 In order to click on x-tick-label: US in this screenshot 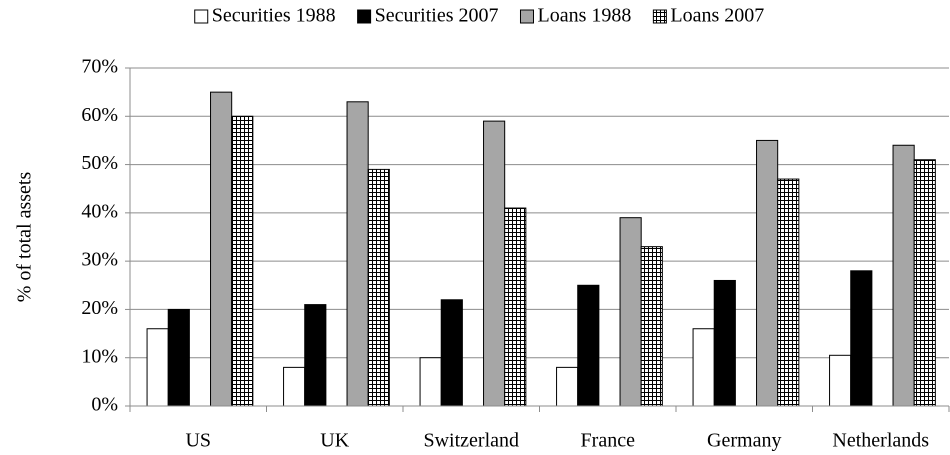, I will do `click(198, 441)`.